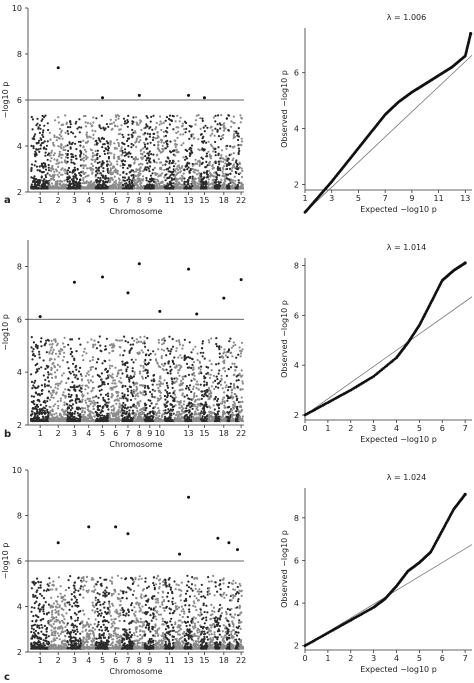 This screenshot has width=474, height=683. What do you see at coordinates (19, 319) in the screenshot?
I see `y-tick-label: 6` at bounding box center [19, 319].